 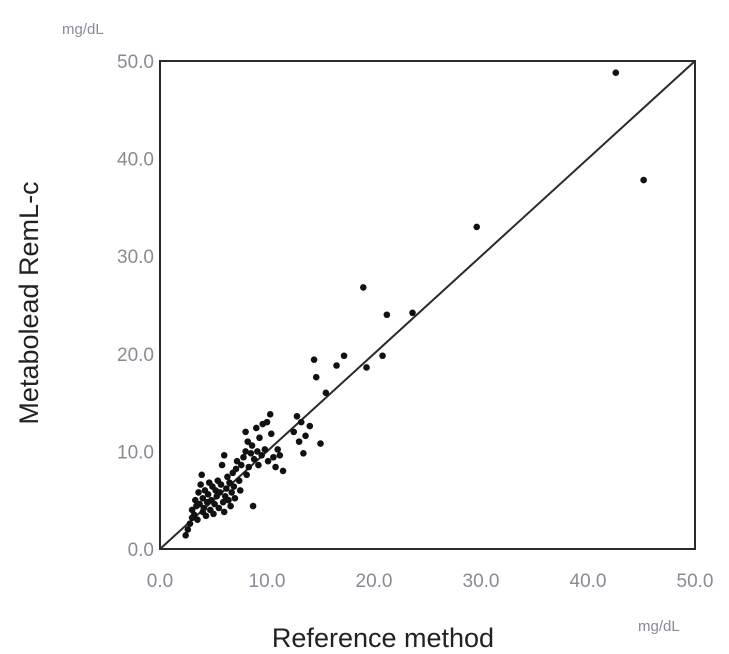 I want to click on y-tick-label: 50.0, so click(x=135, y=62).